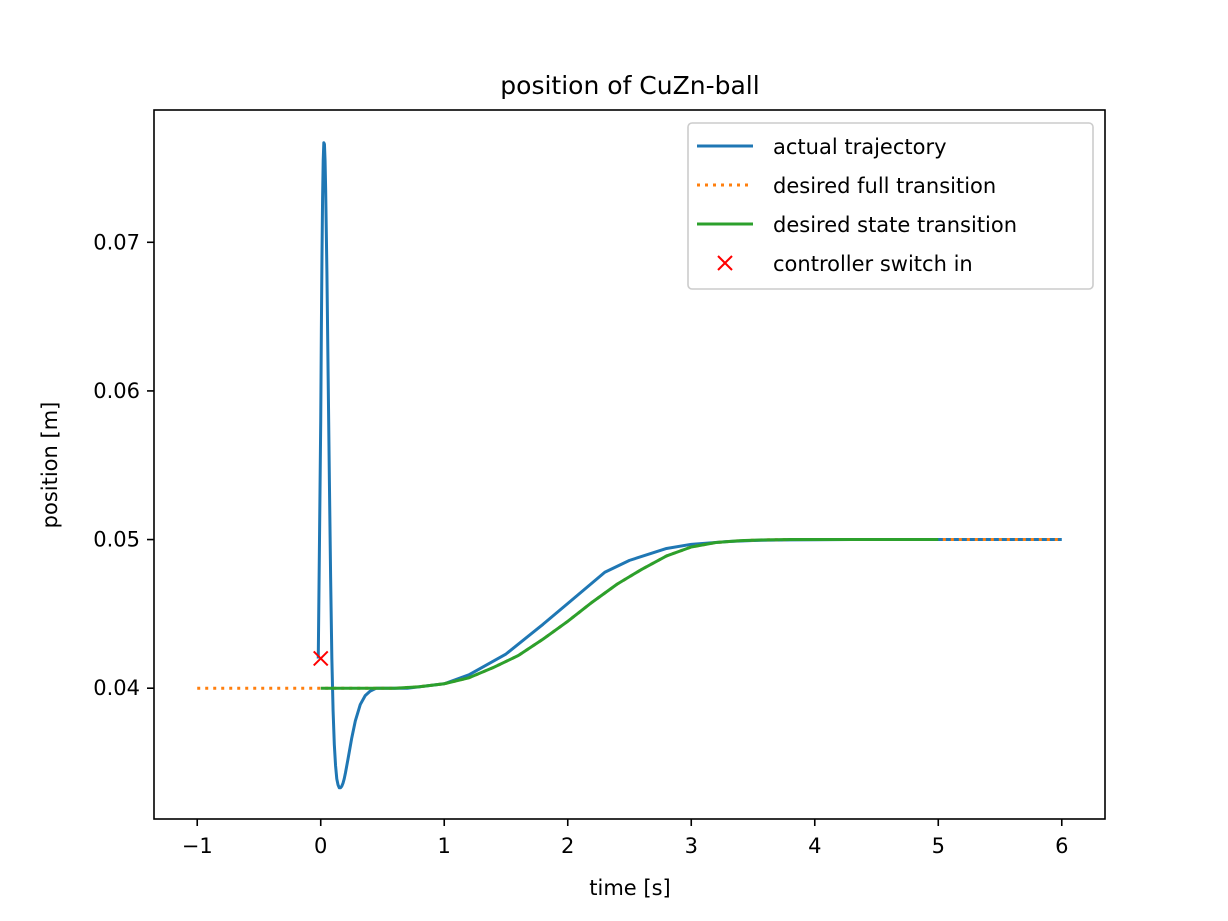 The image size is (1228, 921). Describe the element at coordinates (629, 85) in the screenshot. I see `chart-title: position of CuZn-ball` at that location.